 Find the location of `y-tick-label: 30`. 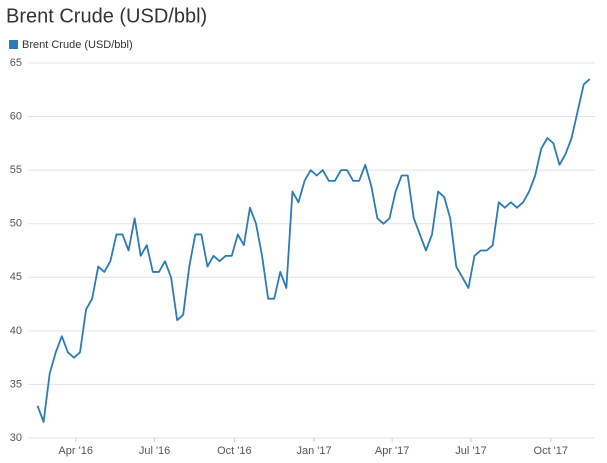

y-tick-label: 30 is located at coordinates (16, 438).